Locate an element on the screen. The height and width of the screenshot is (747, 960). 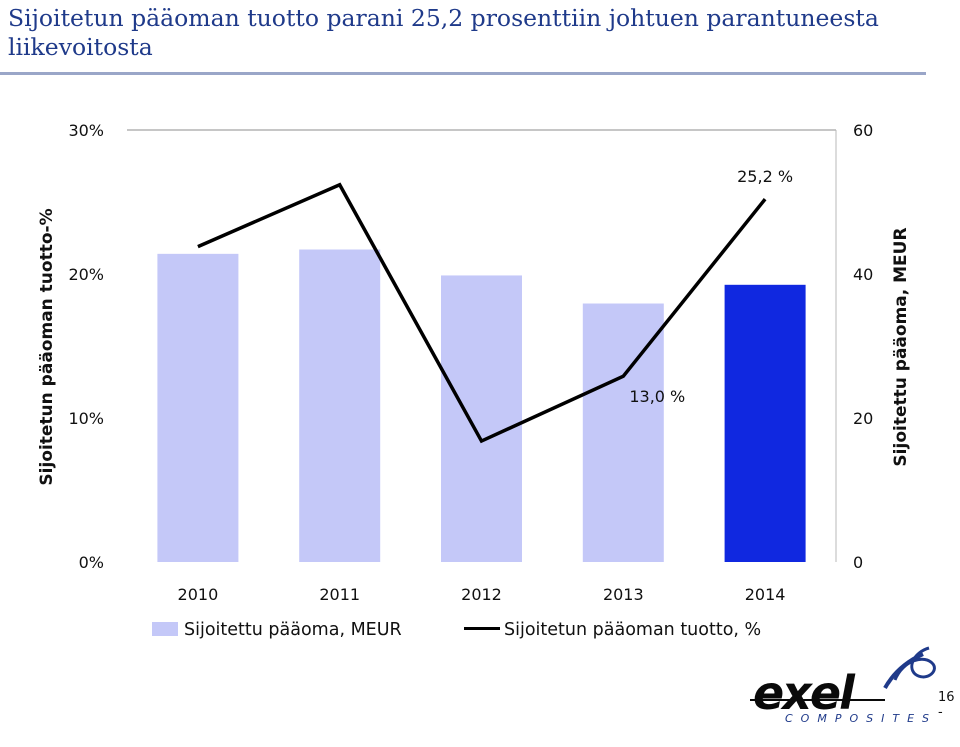
logo-wordmark: exel is located at coordinates (804, 693).